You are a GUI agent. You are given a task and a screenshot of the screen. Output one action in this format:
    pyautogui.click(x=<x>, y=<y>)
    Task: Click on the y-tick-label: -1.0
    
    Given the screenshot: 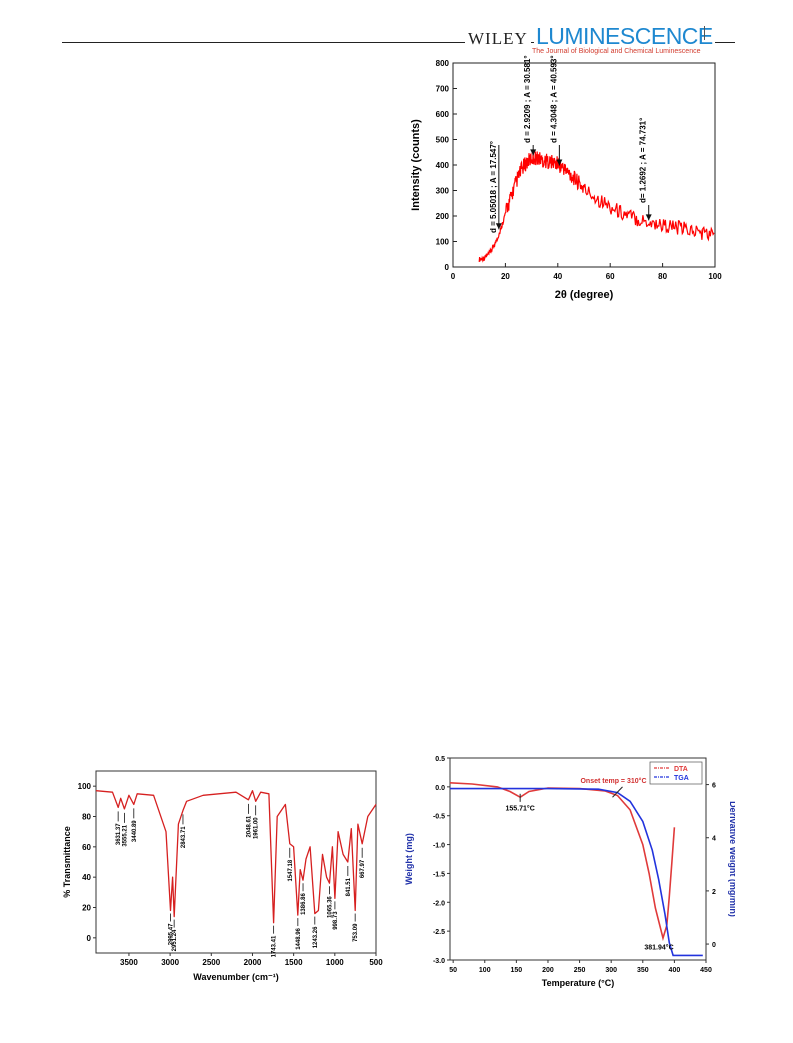 What is the action you would take?
    pyautogui.click(x=439, y=846)
    